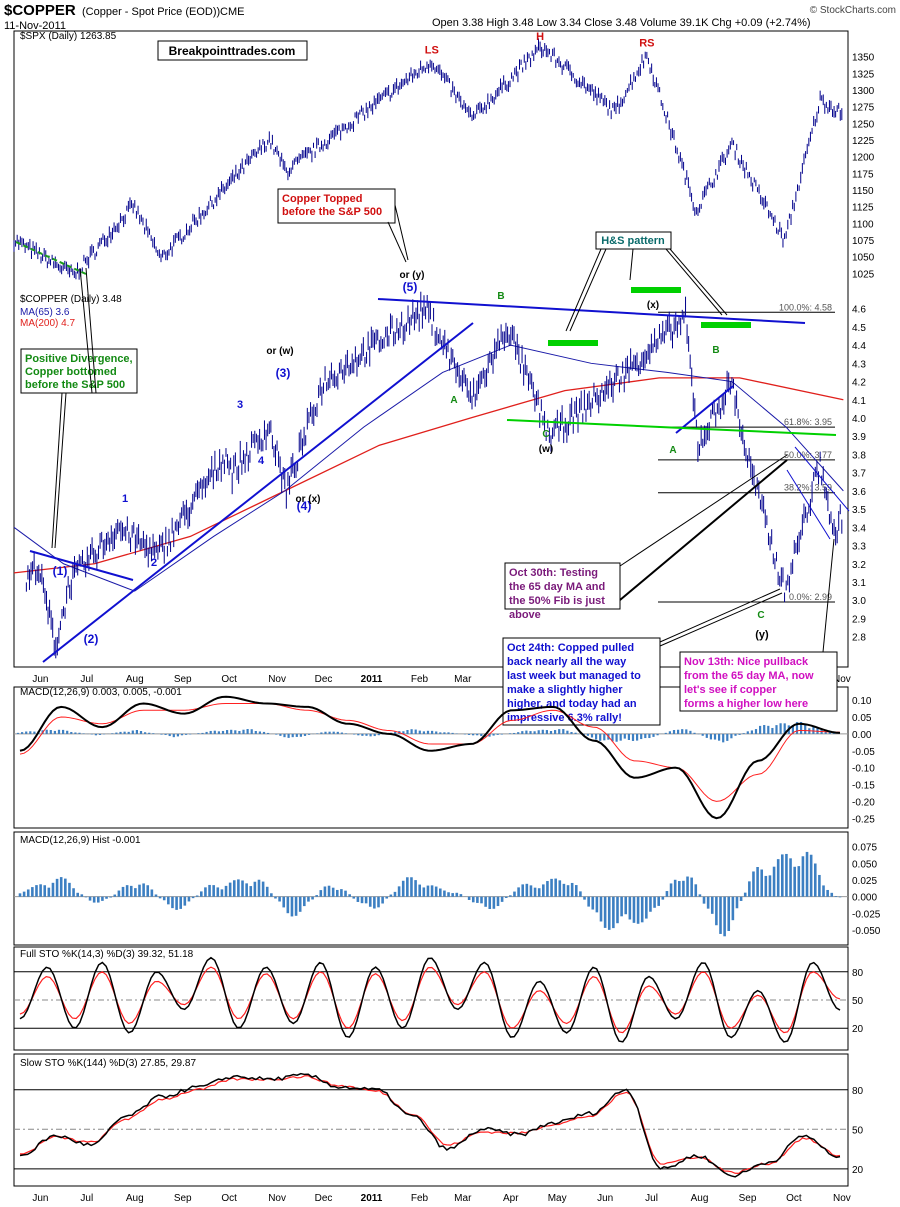 Image resolution: width=900 pixels, height=1207 pixels. Describe the element at coordinates (546, 449) in the screenshot. I see `wave-label: (w)` at that location.